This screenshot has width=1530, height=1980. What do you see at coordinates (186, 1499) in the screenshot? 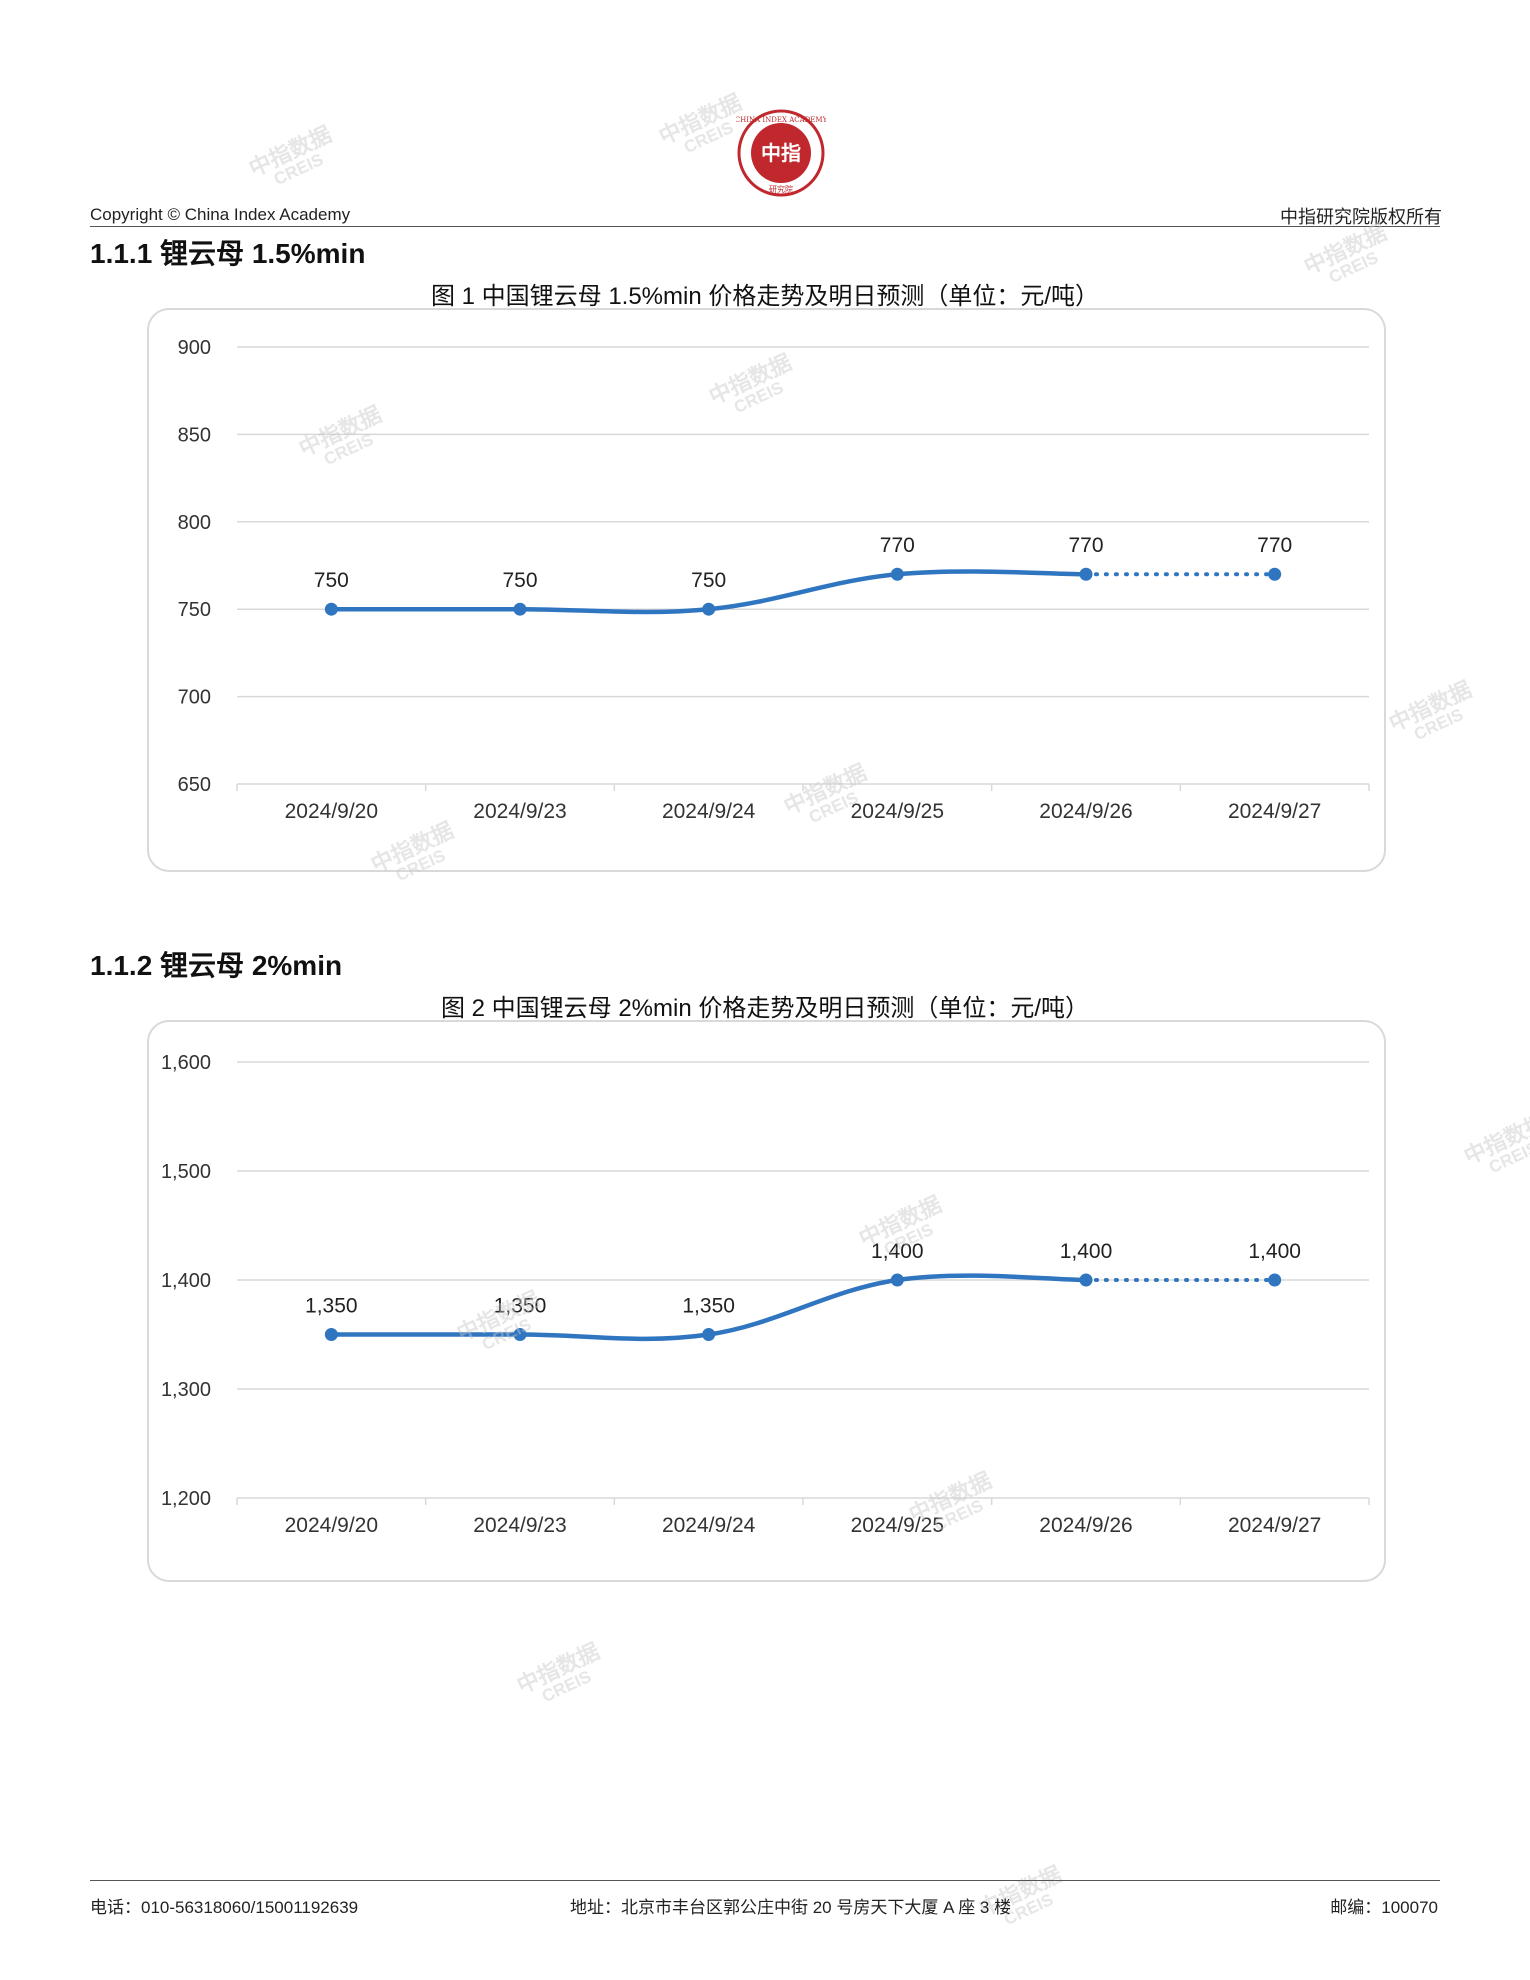
I see `y-tick-label: 1,200` at bounding box center [186, 1499].